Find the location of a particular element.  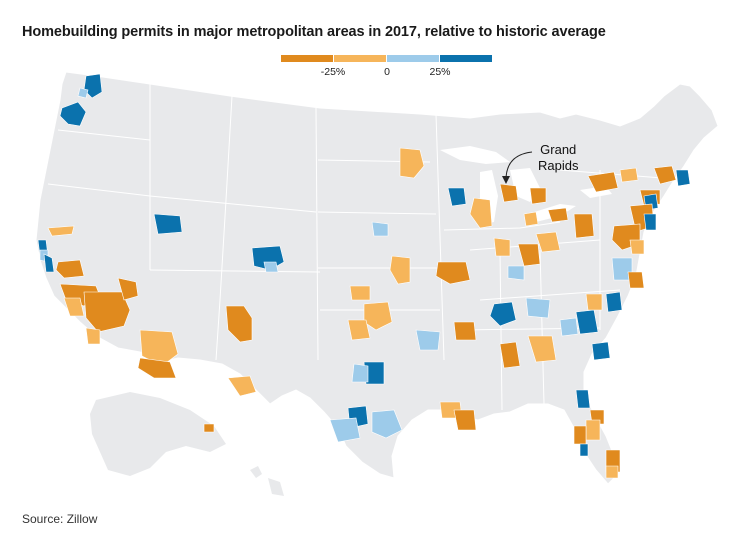

annotation-grand-rapids: Grand Rapids is located at coordinates (558, 158).